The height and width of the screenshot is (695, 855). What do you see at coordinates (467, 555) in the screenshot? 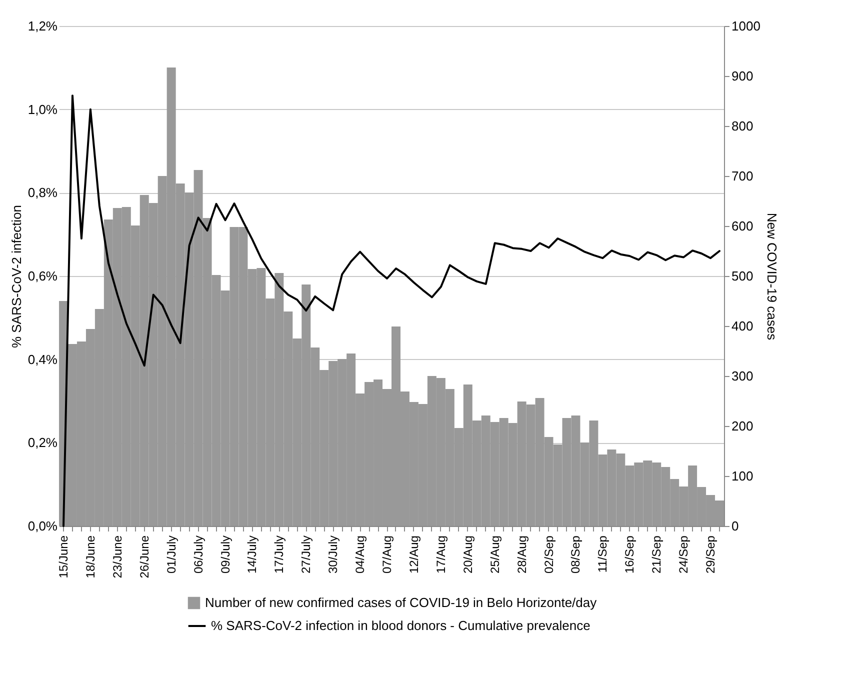
I see `x-tick-label: 20/Aug` at bounding box center [467, 555].